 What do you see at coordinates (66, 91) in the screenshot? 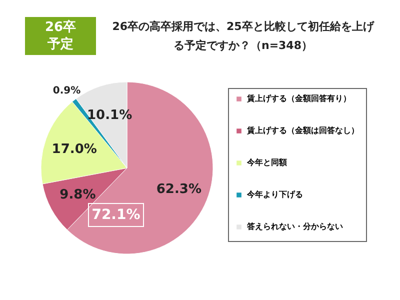
I see `data-label: 0.9%` at bounding box center [66, 91].